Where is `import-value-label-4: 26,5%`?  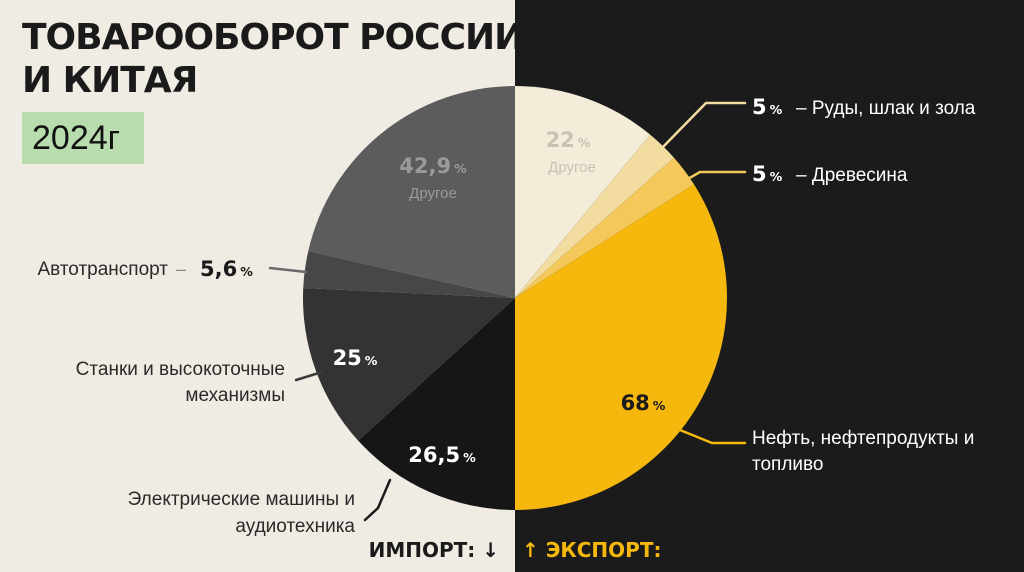
import-value-label-4: 26,5% is located at coordinates (442, 455).